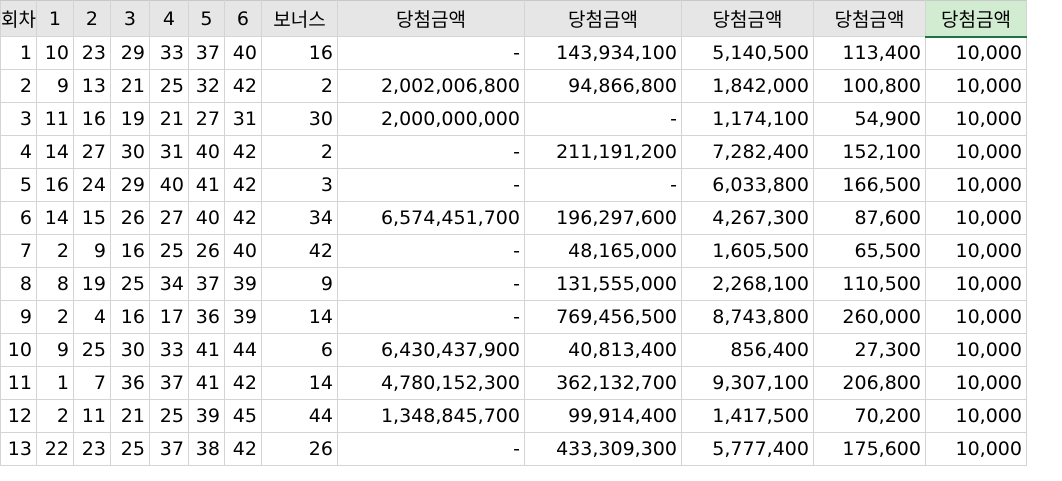 This screenshot has width=1062, height=481. I want to click on cell: 39, so click(242, 284).